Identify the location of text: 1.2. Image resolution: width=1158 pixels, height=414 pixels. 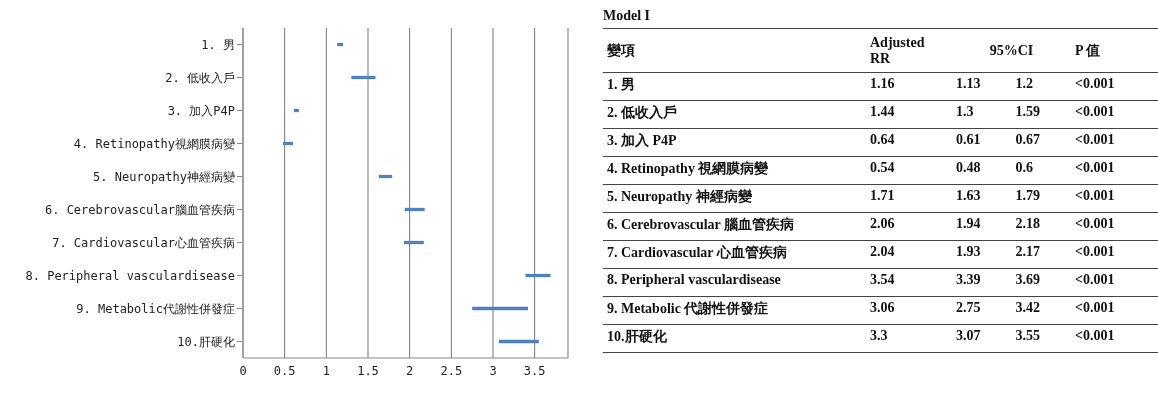
(1041, 86).